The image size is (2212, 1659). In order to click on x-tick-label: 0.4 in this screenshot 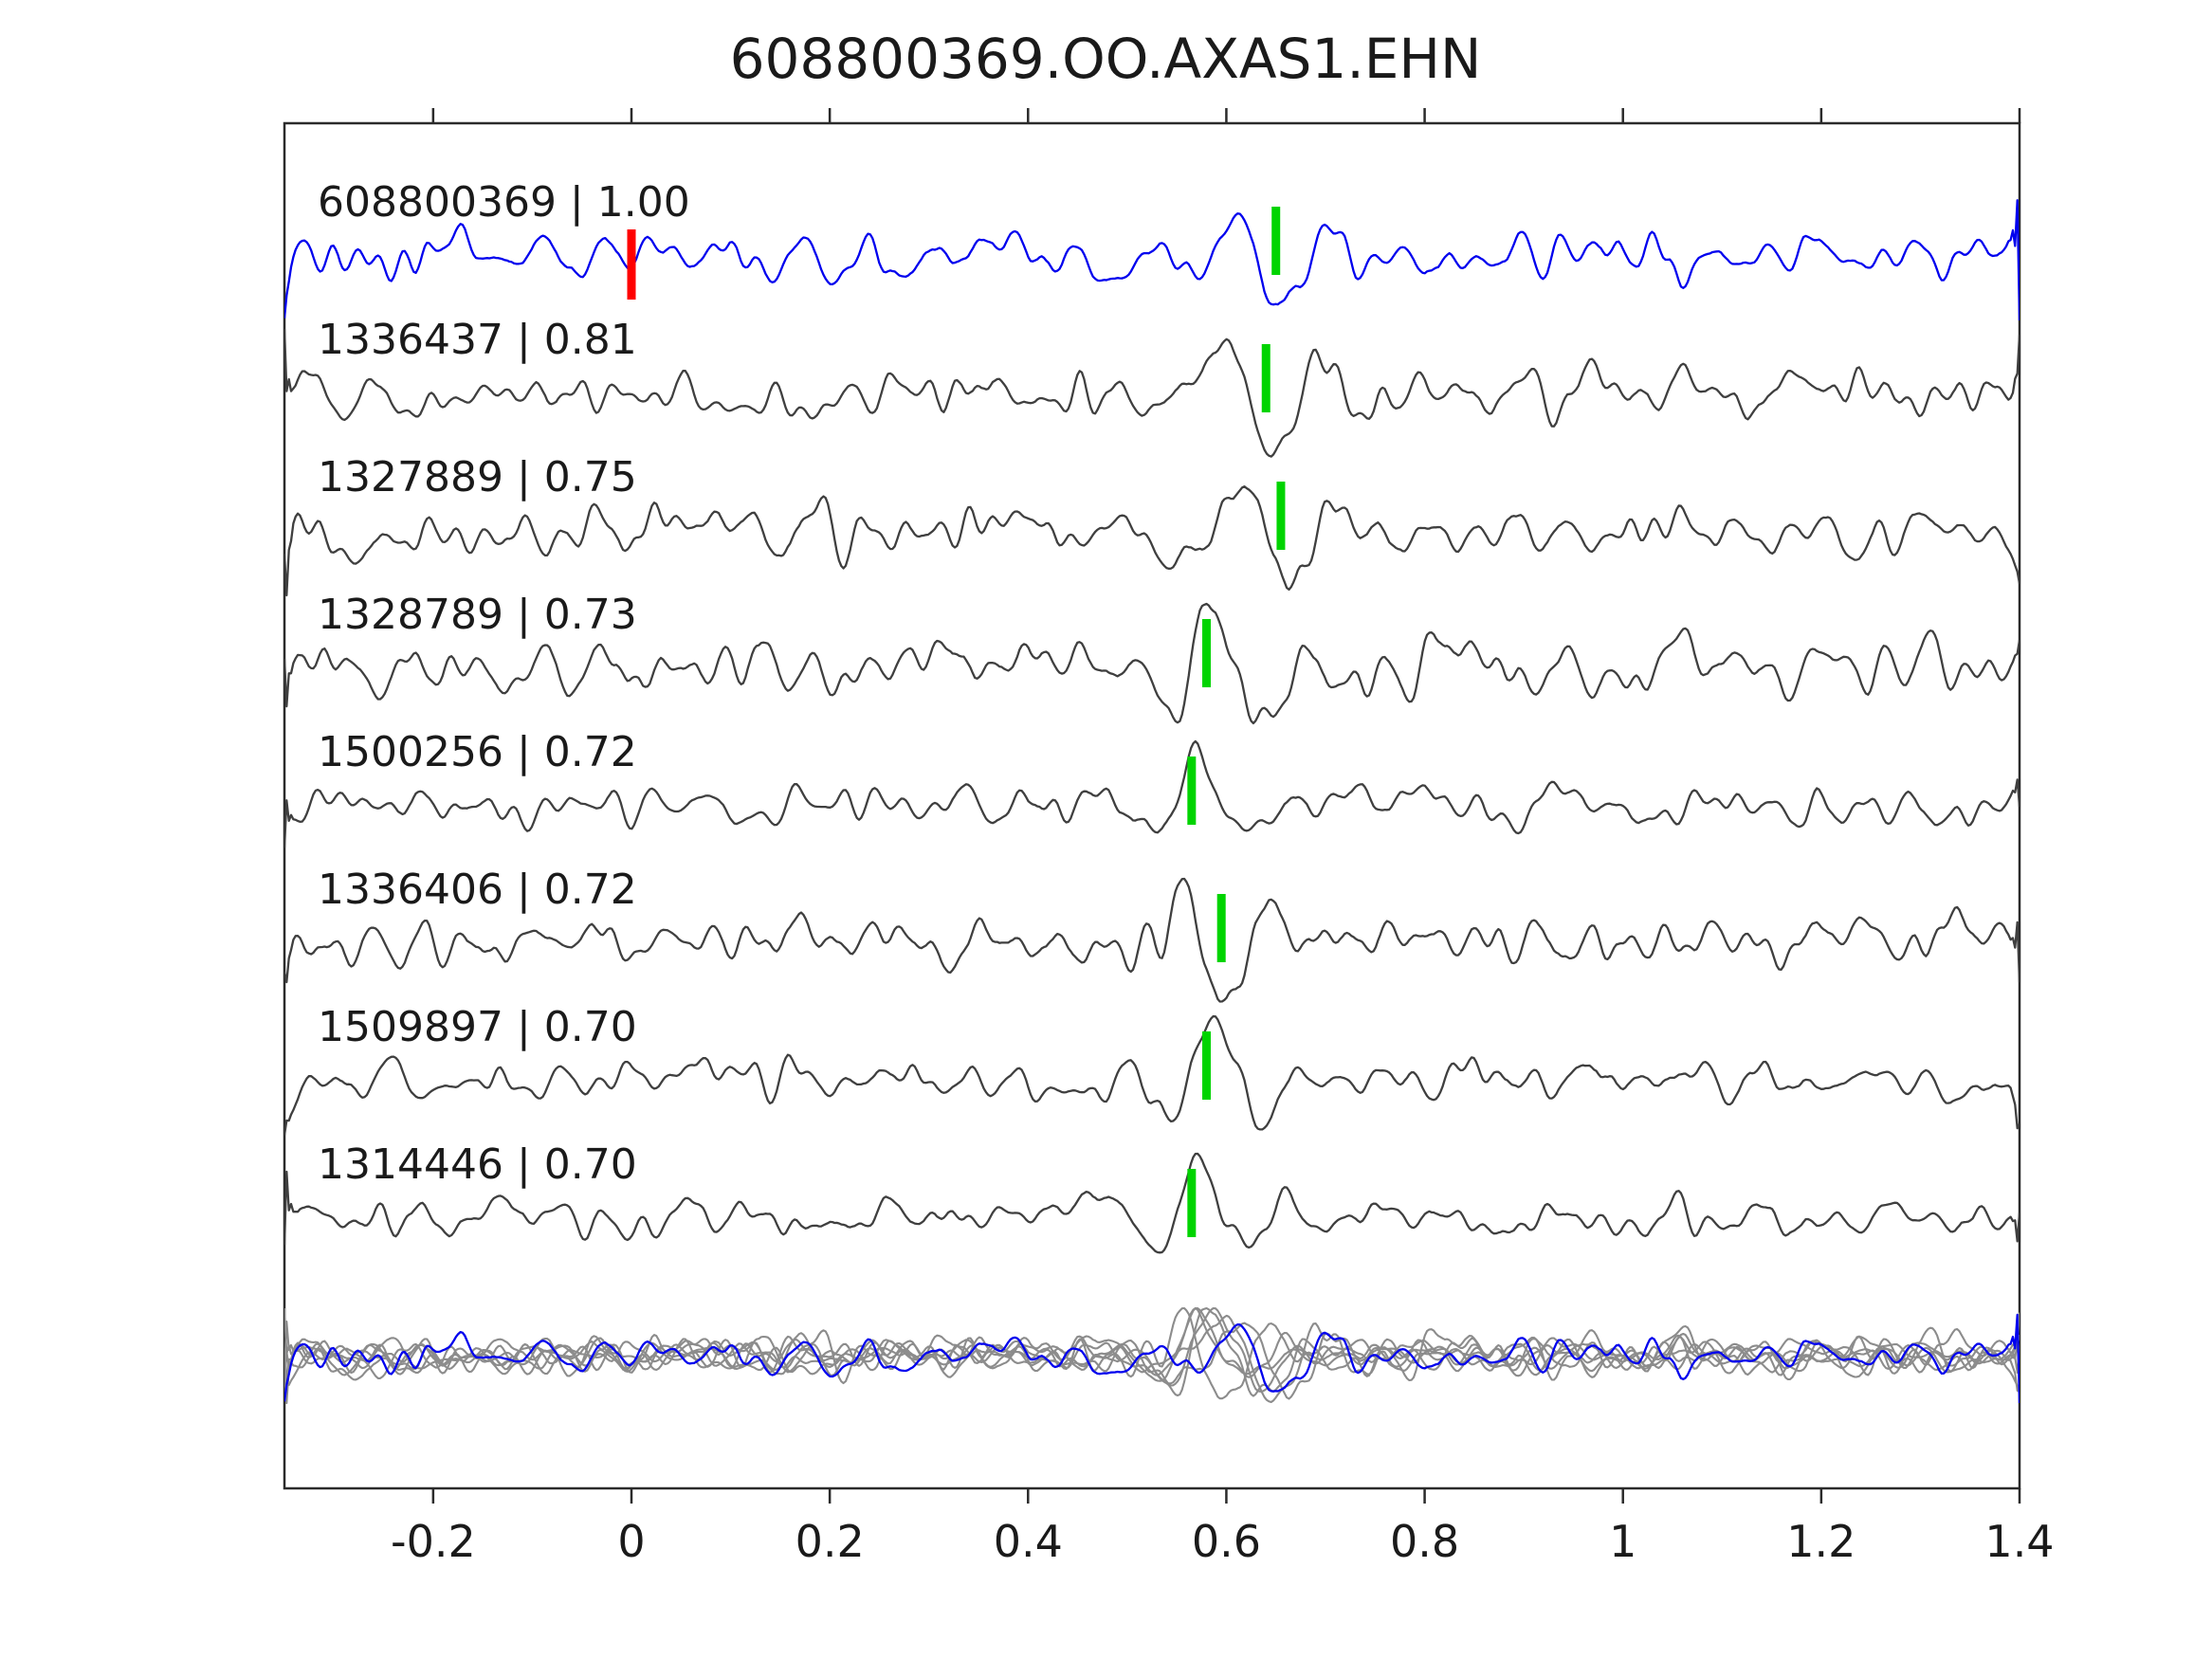, I will do `click(1028, 1541)`.